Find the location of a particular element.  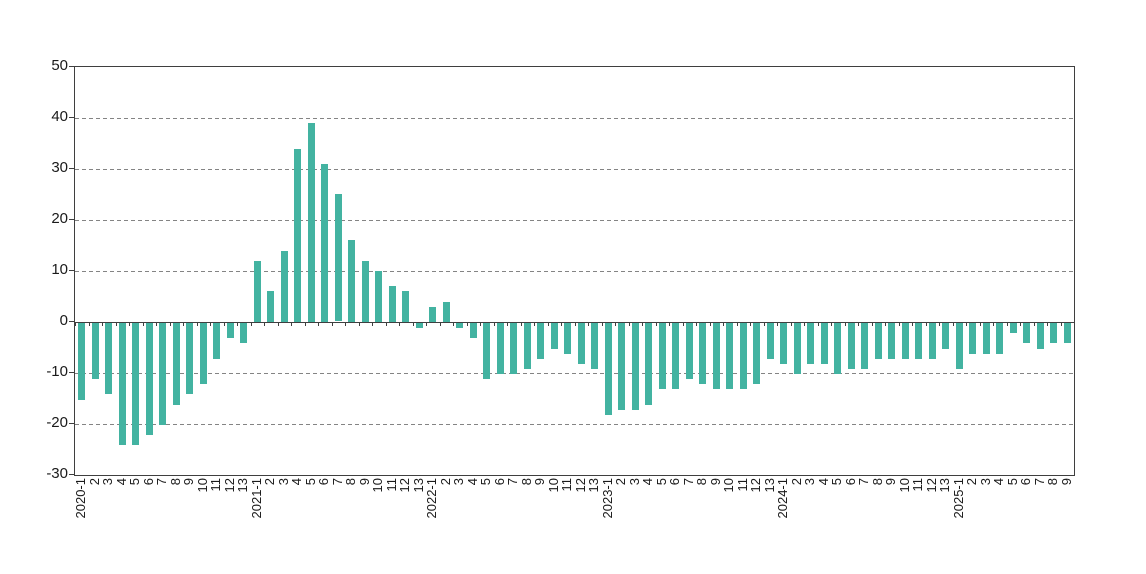

x-tick-label: 11 is located at coordinates (566, 485).